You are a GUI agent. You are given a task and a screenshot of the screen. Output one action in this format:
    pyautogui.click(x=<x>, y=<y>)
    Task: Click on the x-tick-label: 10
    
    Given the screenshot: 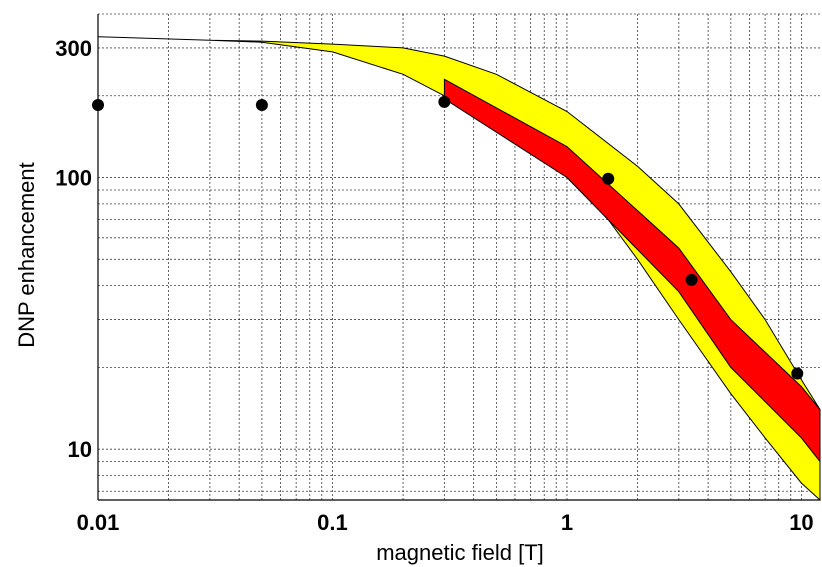 What is the action you would take?
    pyautogui.click(x=801, y=522)
    